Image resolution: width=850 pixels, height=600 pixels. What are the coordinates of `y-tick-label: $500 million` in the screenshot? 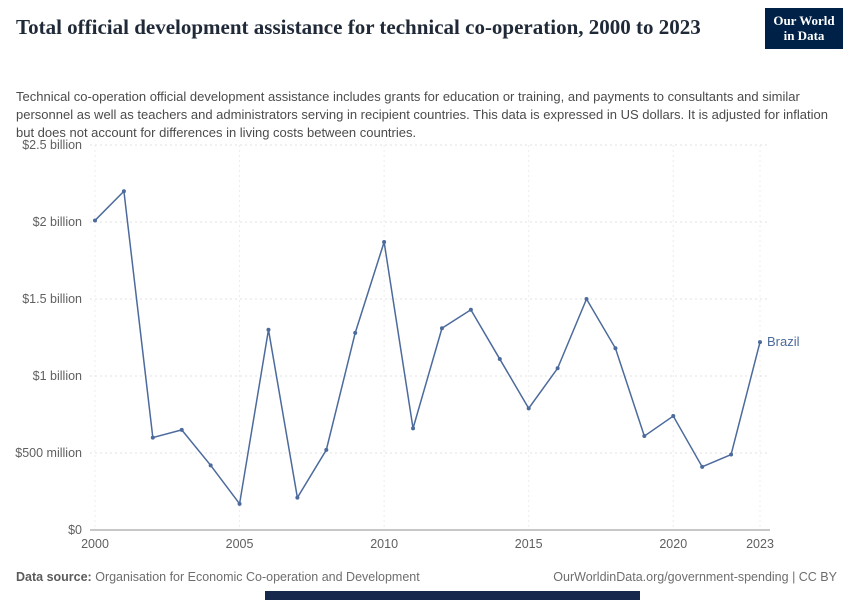 It's located at (48, 453).